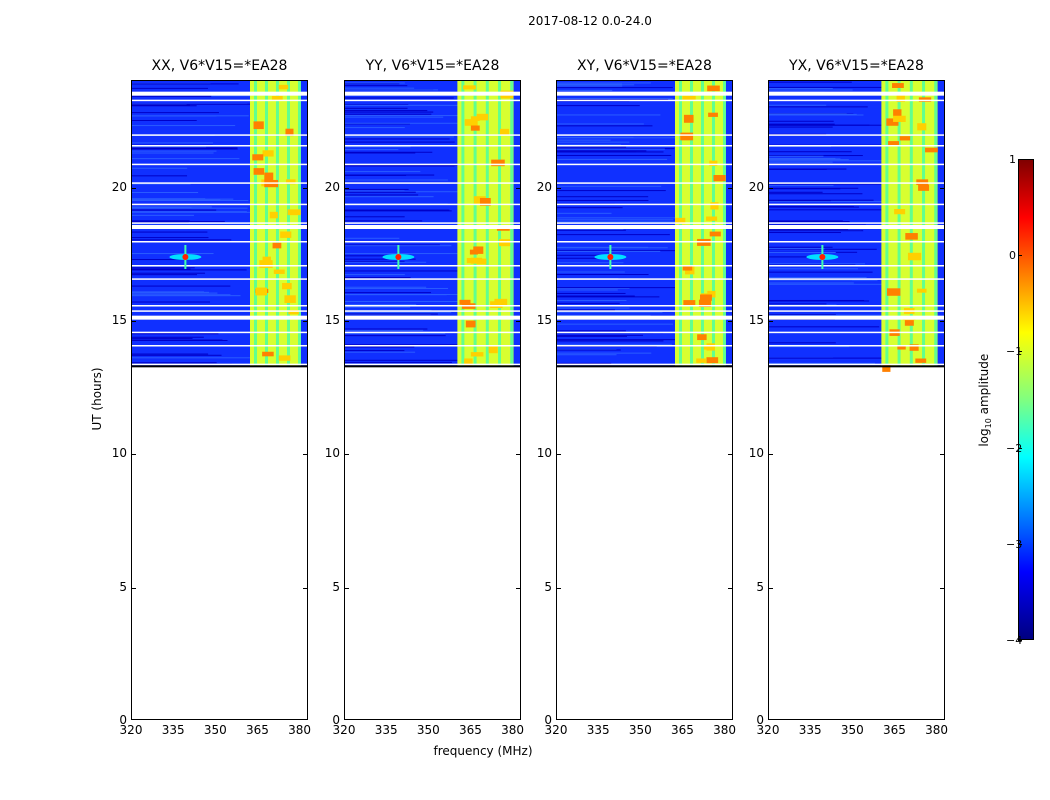 Image resolution: width=1050 pixels, height=800 pixels. What do you see at coordinates (97, 399) in the screenshot?
I see `y-axis-label: UT (hours)` at bounding box center [97, 399].